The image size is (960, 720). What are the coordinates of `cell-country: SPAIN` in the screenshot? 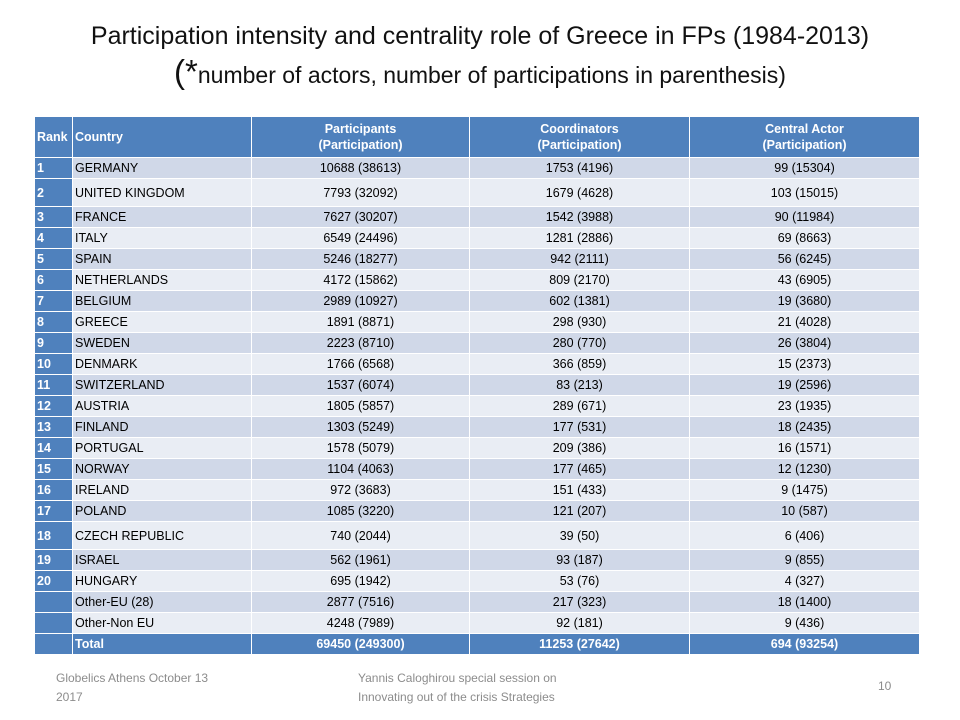 It's located at (162, 259).